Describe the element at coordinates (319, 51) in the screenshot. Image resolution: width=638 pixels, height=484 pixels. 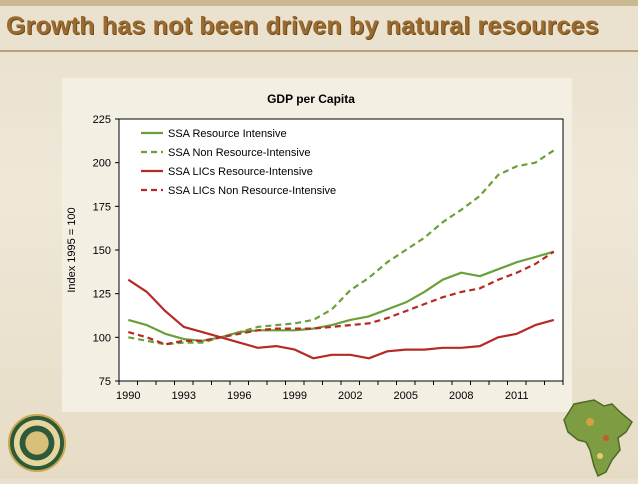
I see `title-divider` at that location.